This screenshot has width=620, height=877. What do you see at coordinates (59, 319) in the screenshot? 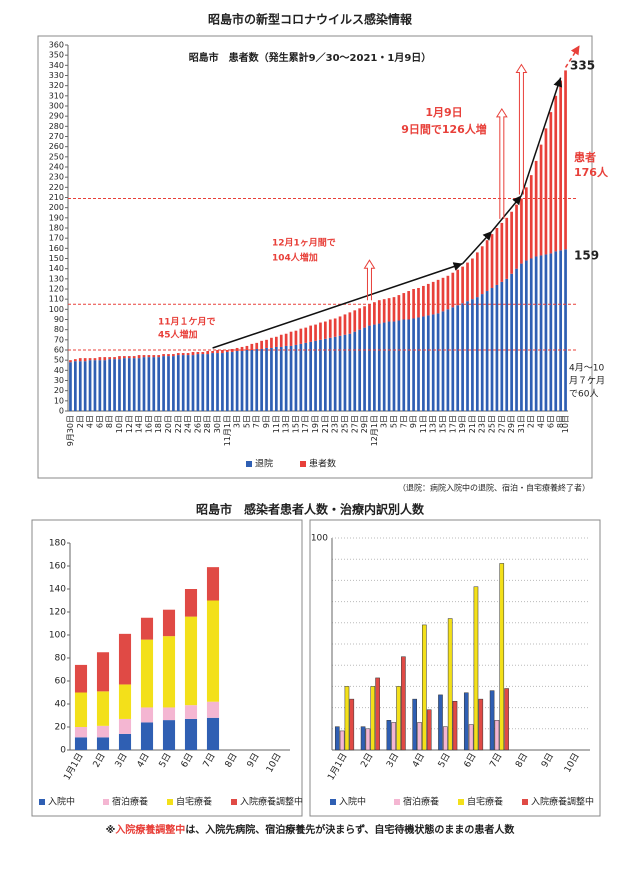
I see `y-tick-label: 90` at bounding box center [59, 319].